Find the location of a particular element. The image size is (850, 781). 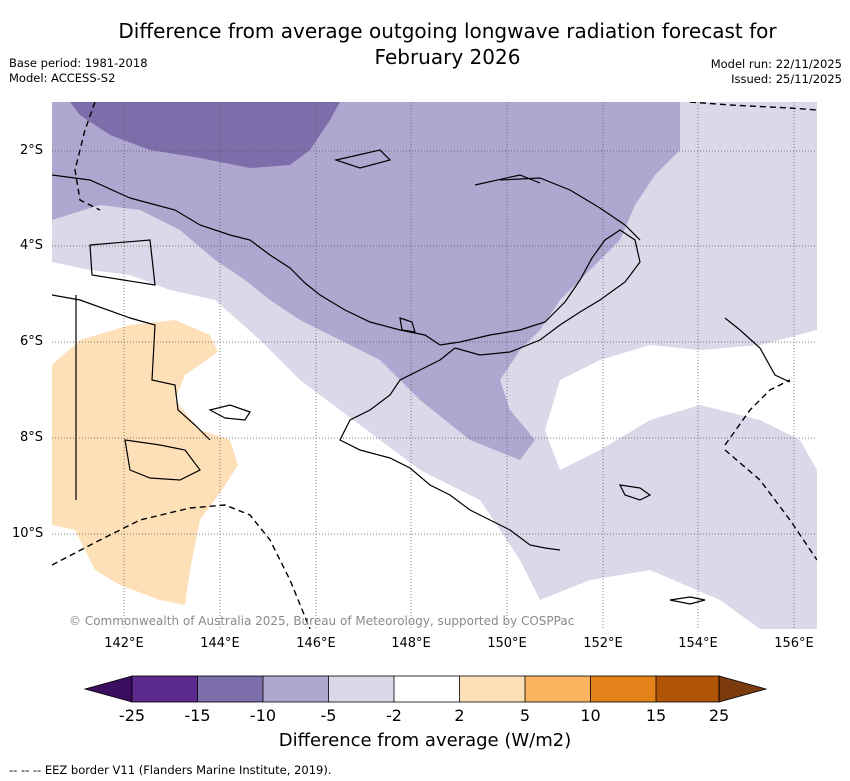

lon-label: 156°E is located at coordinates (794, 643).